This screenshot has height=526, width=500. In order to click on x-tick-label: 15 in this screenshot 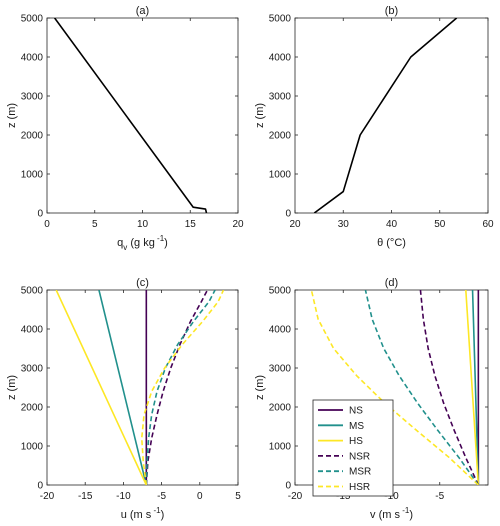, I will do `click(191, 224)`.